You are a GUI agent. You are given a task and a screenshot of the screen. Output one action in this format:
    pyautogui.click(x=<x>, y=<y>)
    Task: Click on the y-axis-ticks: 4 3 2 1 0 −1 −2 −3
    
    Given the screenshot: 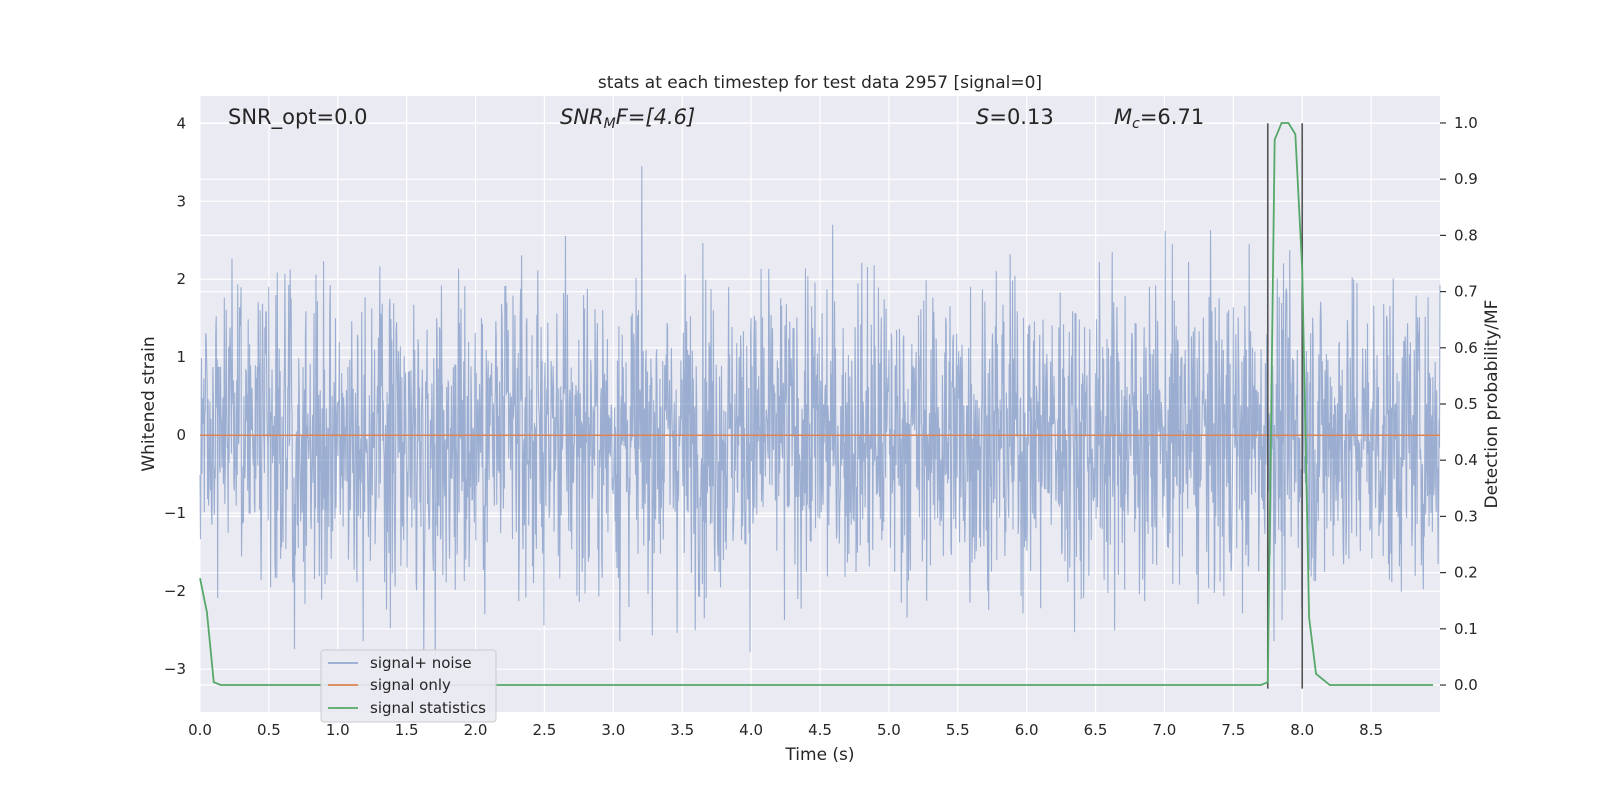 What is the action you would take?
    pyautogui.click(x=175, y=396)
    